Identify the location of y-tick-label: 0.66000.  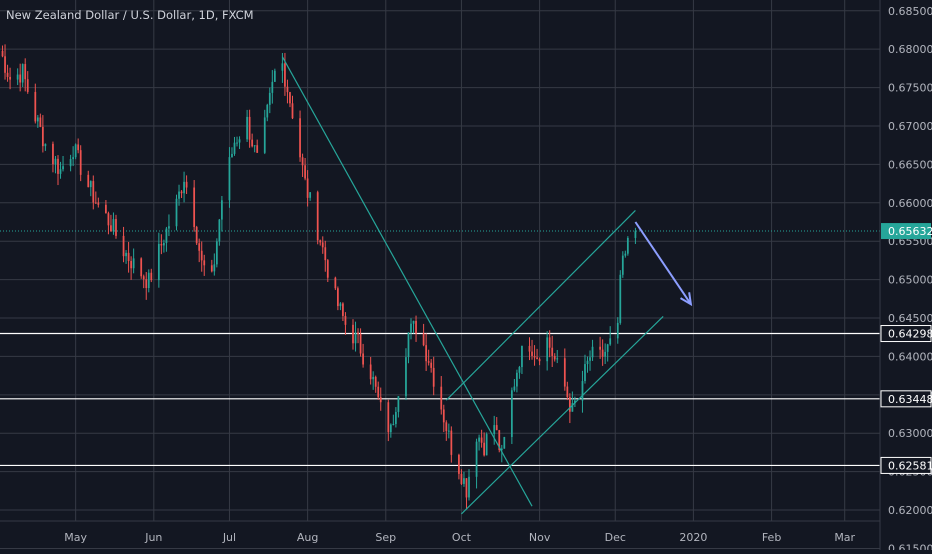
(910, 203).